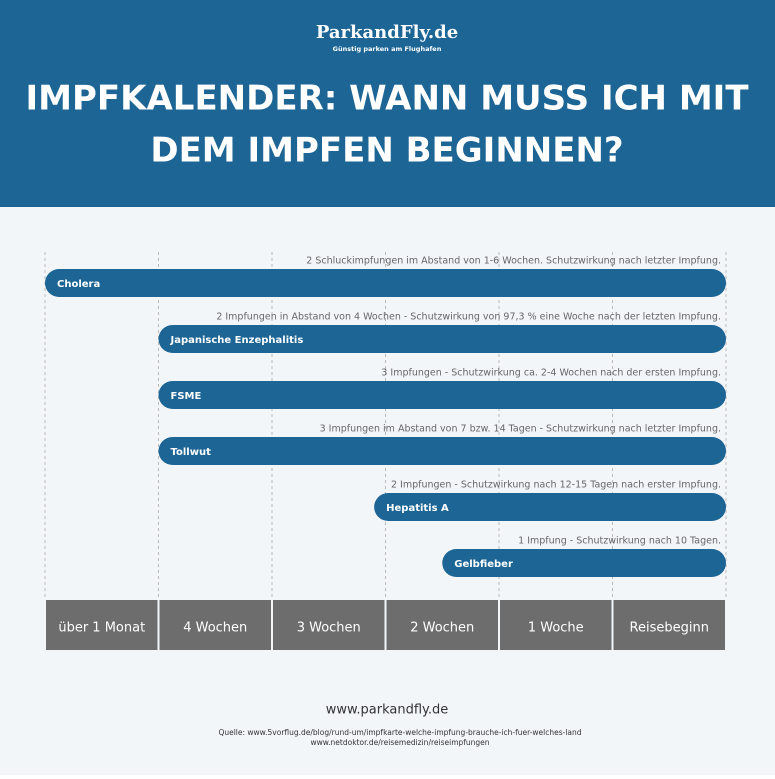 The height and width of the screenshot is (779, 775). Describe the element at coordinates (483, 564) in the screenshot. I see `bar-label: Gelbfieber` at that location.